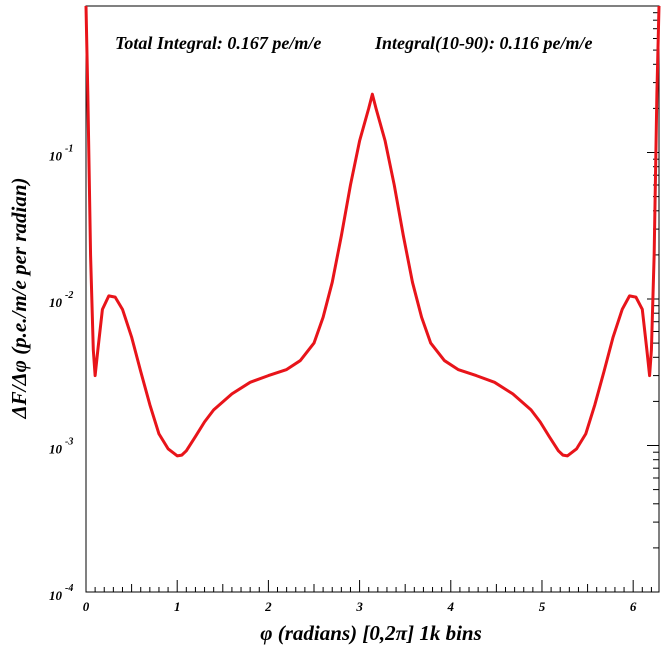 The width and height of the screenshot is (667, 646). I want to click on y-axis-label: ΔF/Δφ (p.e./m/e per radian), so click(19, 298).